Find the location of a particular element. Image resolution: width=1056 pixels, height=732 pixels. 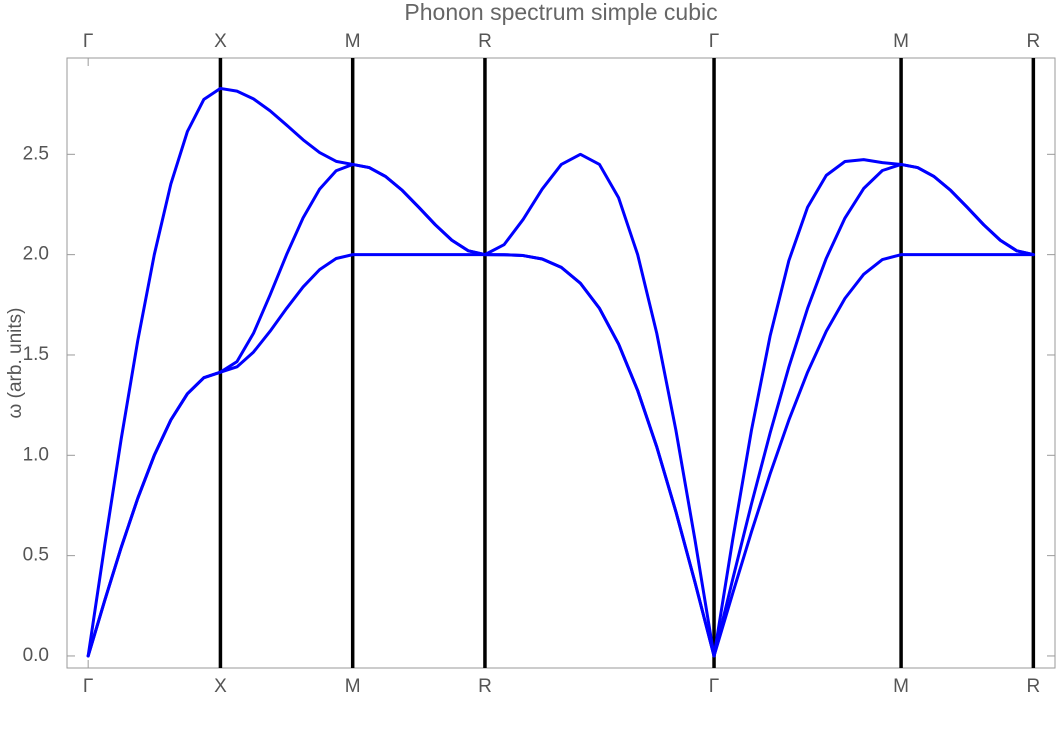

y-axis-label: ω (arb. units) is located at coordinates (15, 363).